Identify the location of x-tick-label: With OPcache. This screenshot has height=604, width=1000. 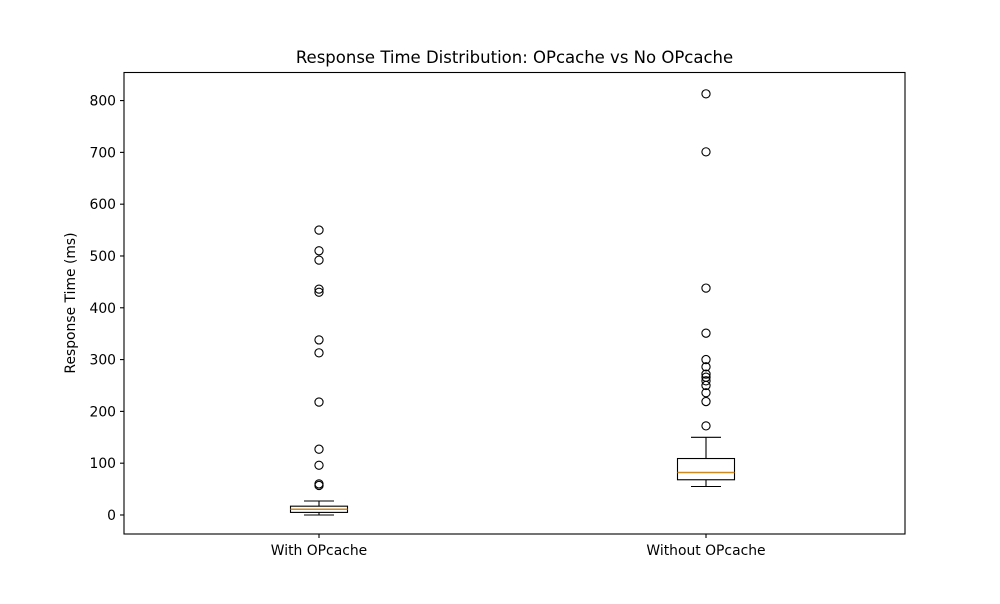
(319, 551).